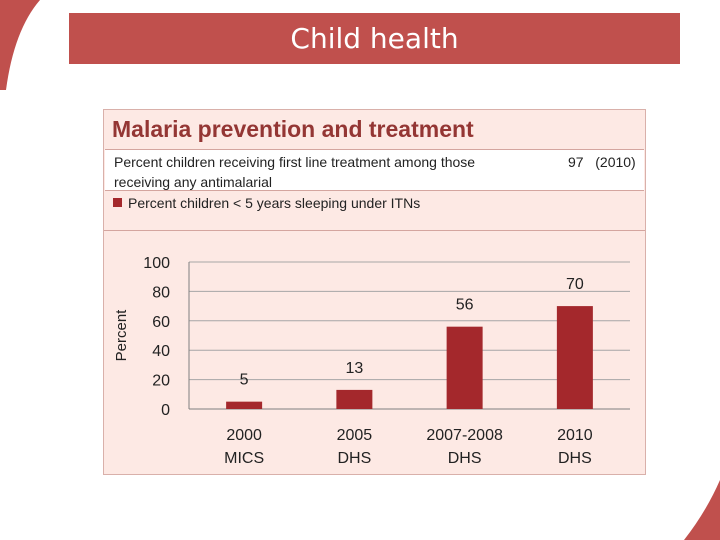 The width and height of the screenshot is (720, 540). Describe the element at coordinates (575, 435) in the screenshot. I see `x-tick-label-3-line1: 2010` at that location.